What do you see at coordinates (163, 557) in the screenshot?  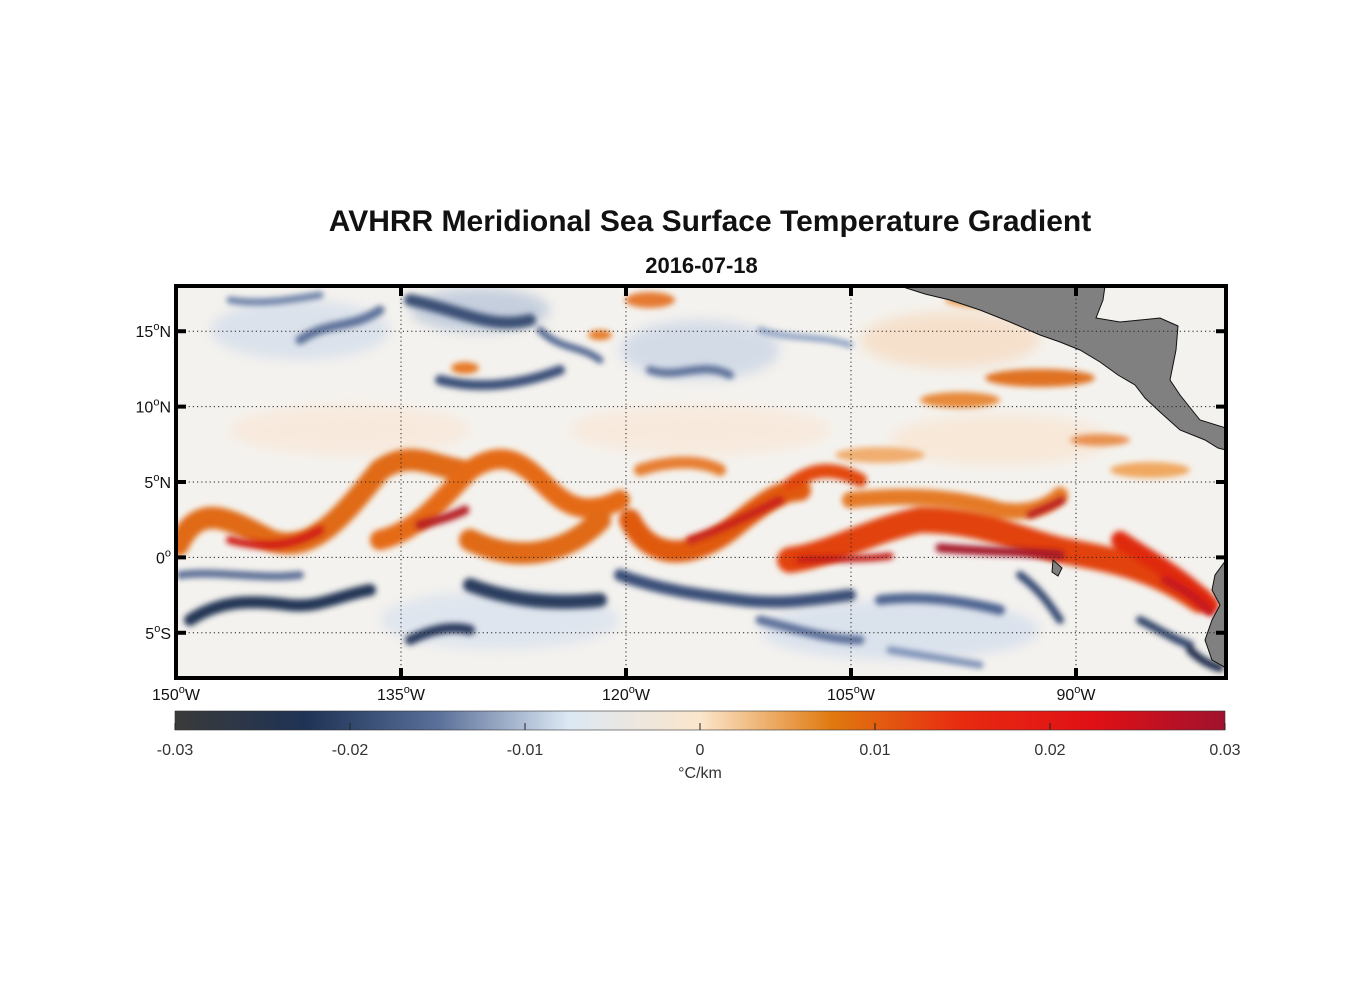 I see `lat-tick-label: 0o` at bounding box center [163, 557].